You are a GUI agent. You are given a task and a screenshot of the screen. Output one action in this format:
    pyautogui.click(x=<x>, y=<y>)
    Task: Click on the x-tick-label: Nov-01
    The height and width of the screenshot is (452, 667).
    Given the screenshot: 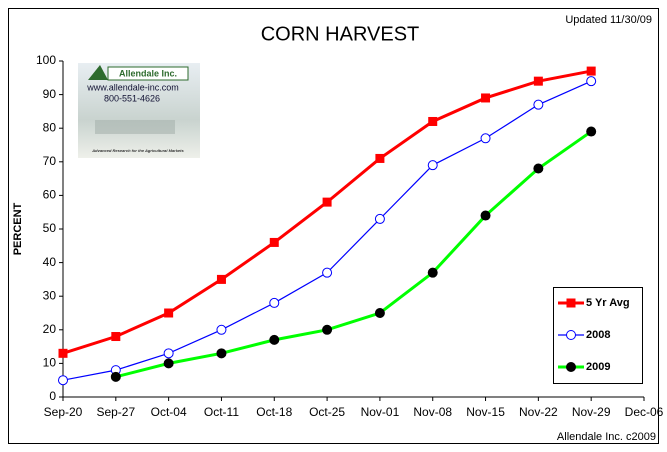 What is the action you would take?
    pyautogui.click(x=380, y=412)
    